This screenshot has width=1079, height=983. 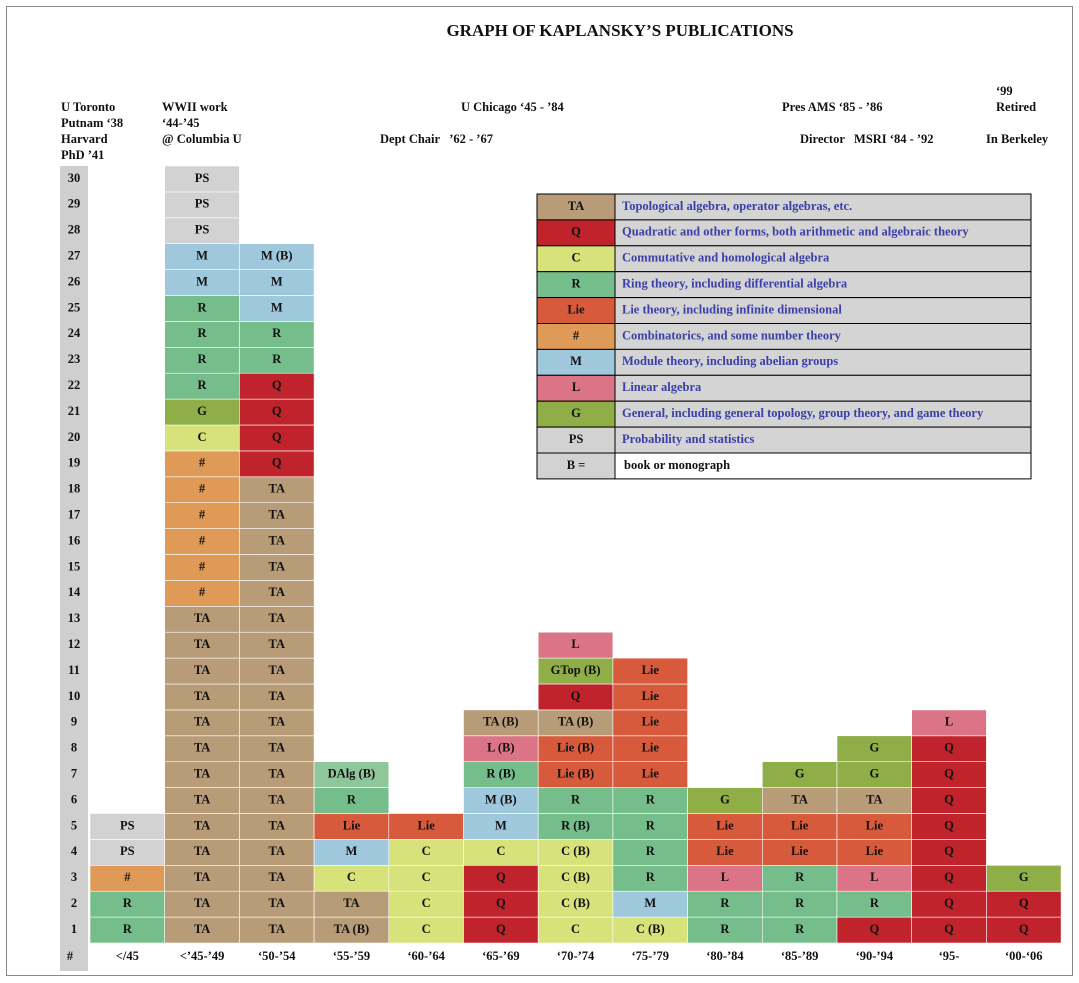 I want to click on column-label: ‘65-’69, so click(x=501, y=956).